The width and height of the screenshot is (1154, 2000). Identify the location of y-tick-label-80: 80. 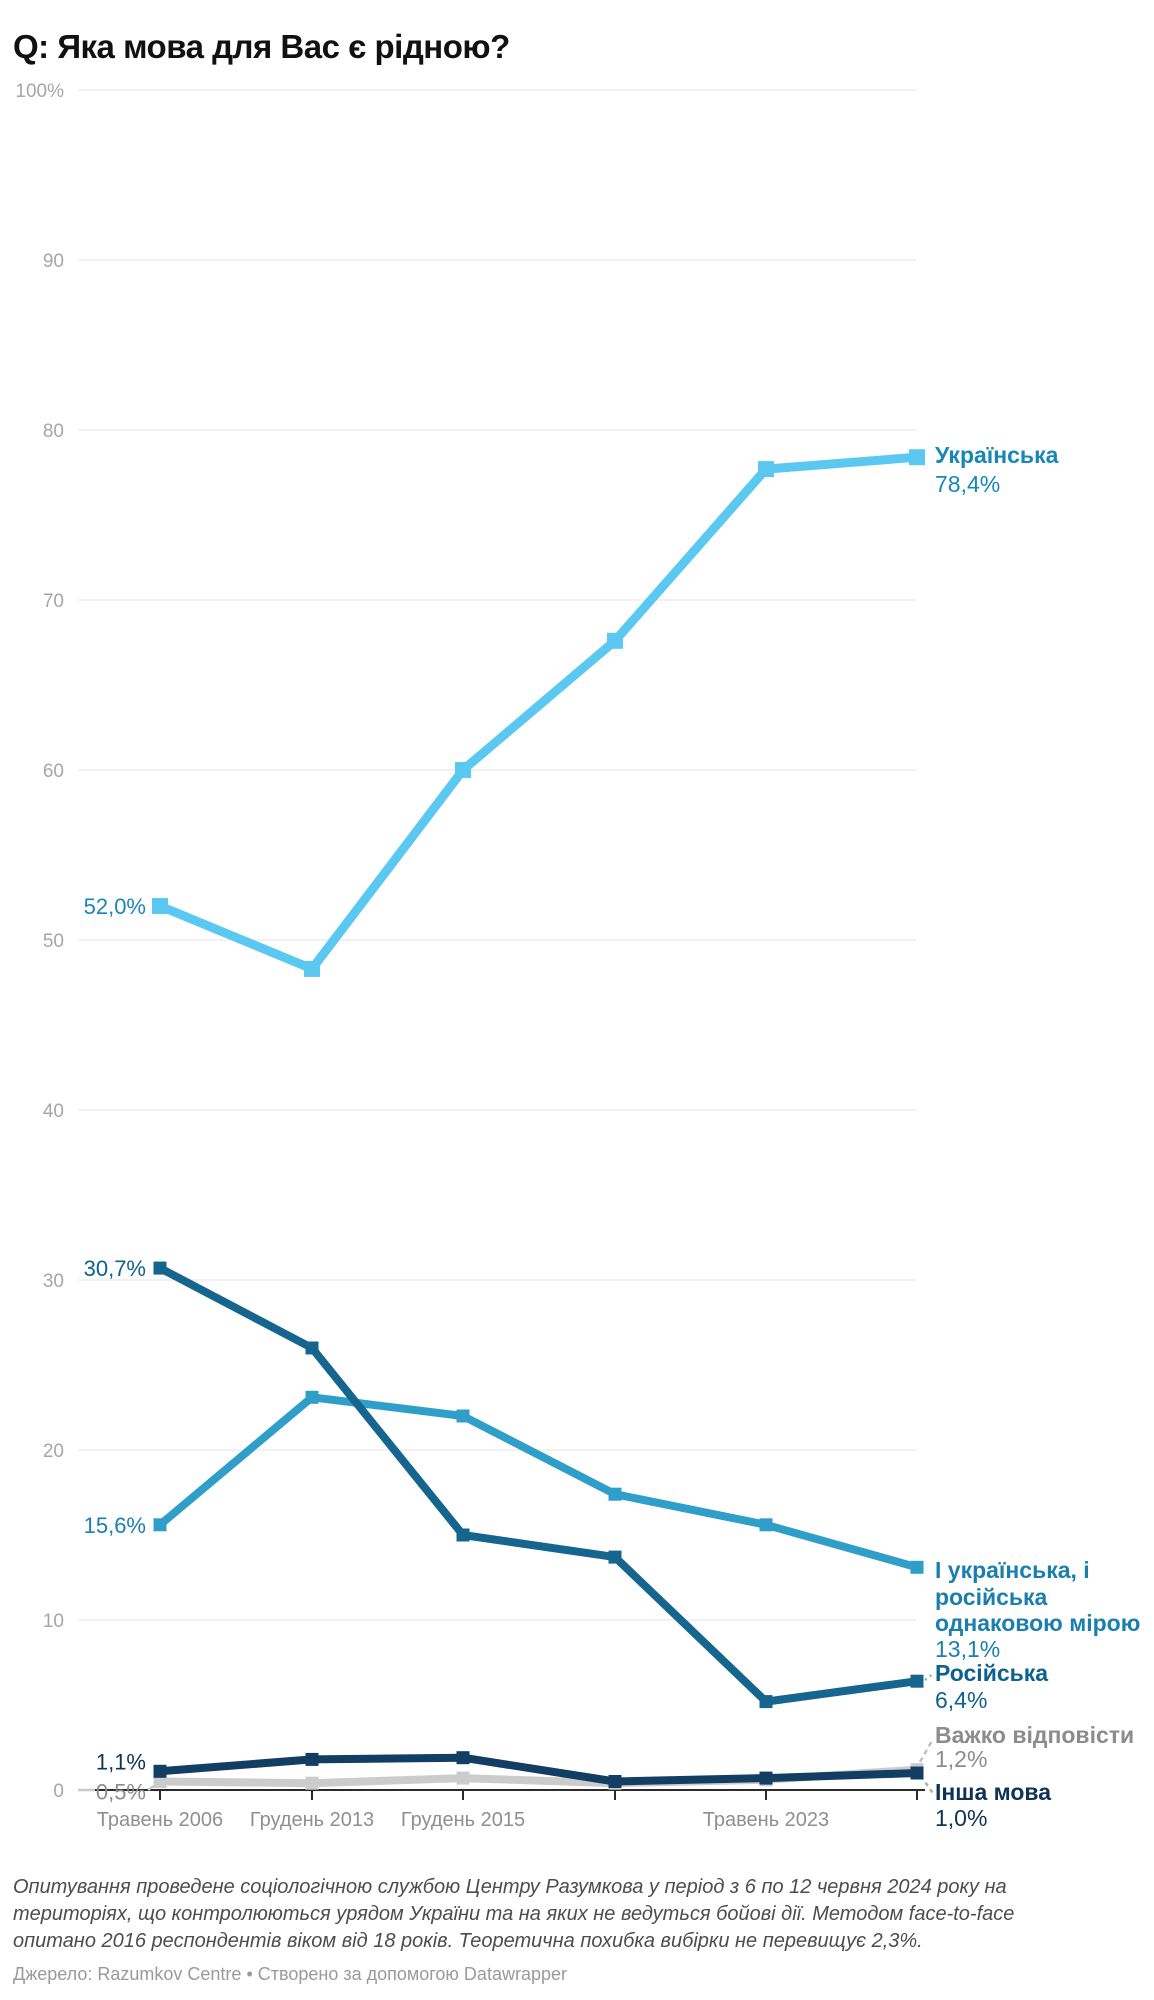
(53, 431).